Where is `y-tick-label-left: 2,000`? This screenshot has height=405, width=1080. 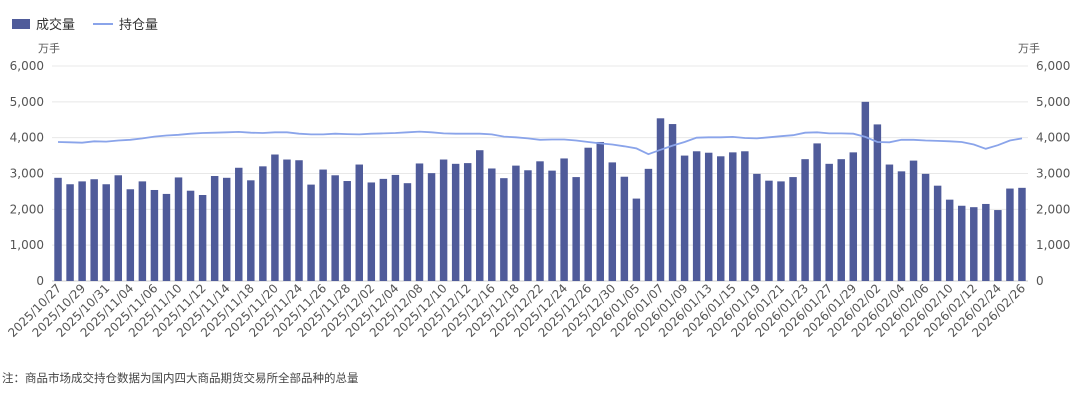
y-tick-label-left: 2,000 is located at coordinates (27, 209).